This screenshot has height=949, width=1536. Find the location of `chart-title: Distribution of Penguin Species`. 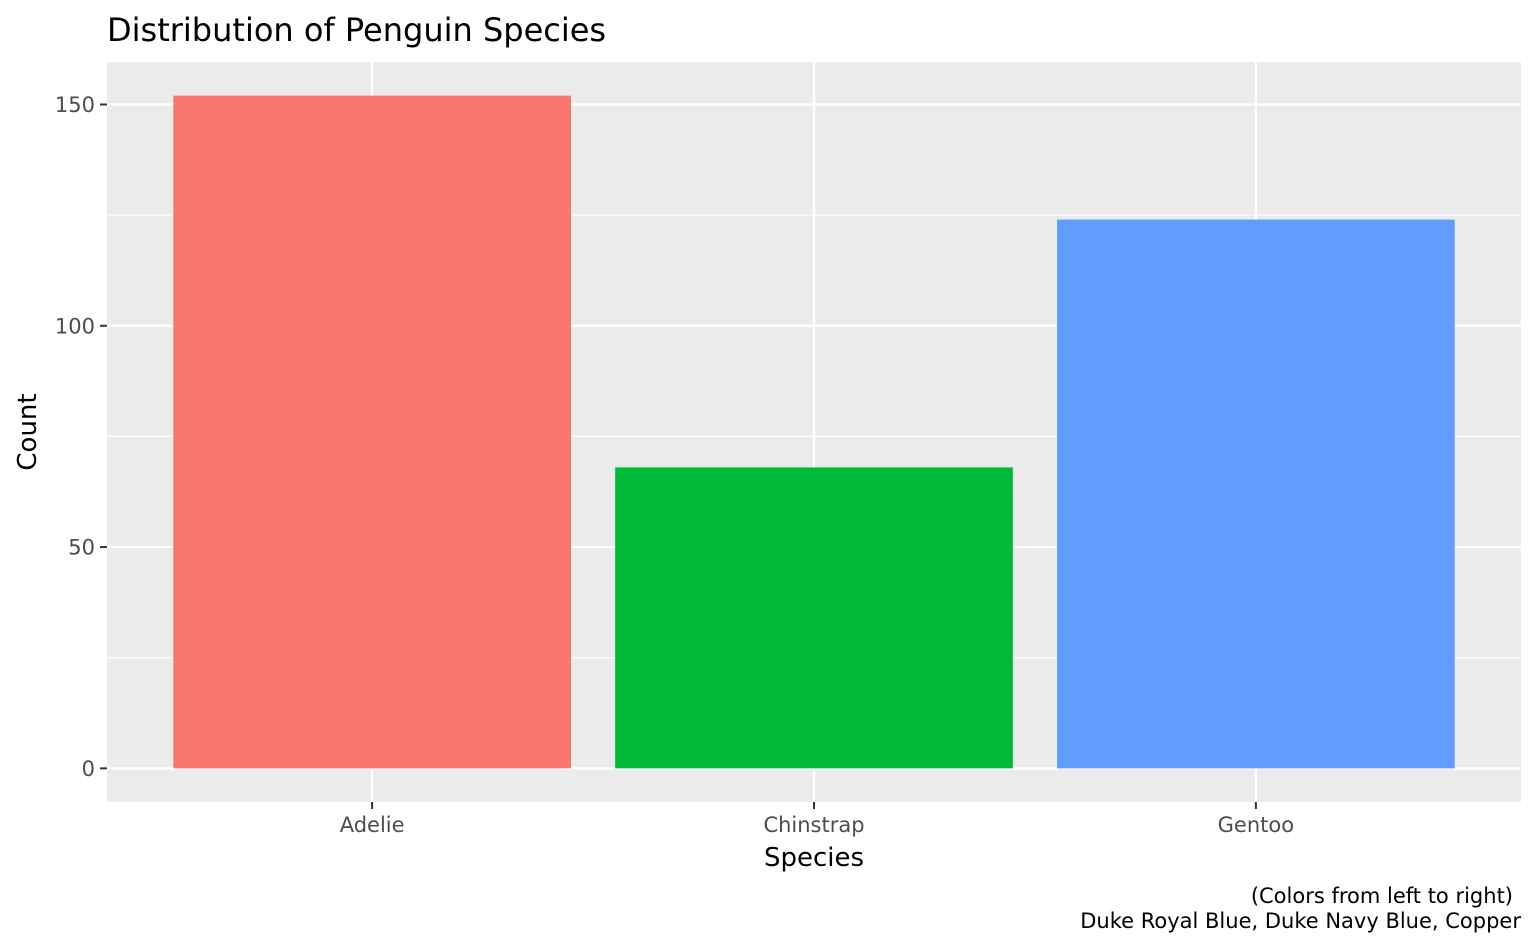

chart-title: Distribution of Penguin Species is located at coordinates (356, 30).